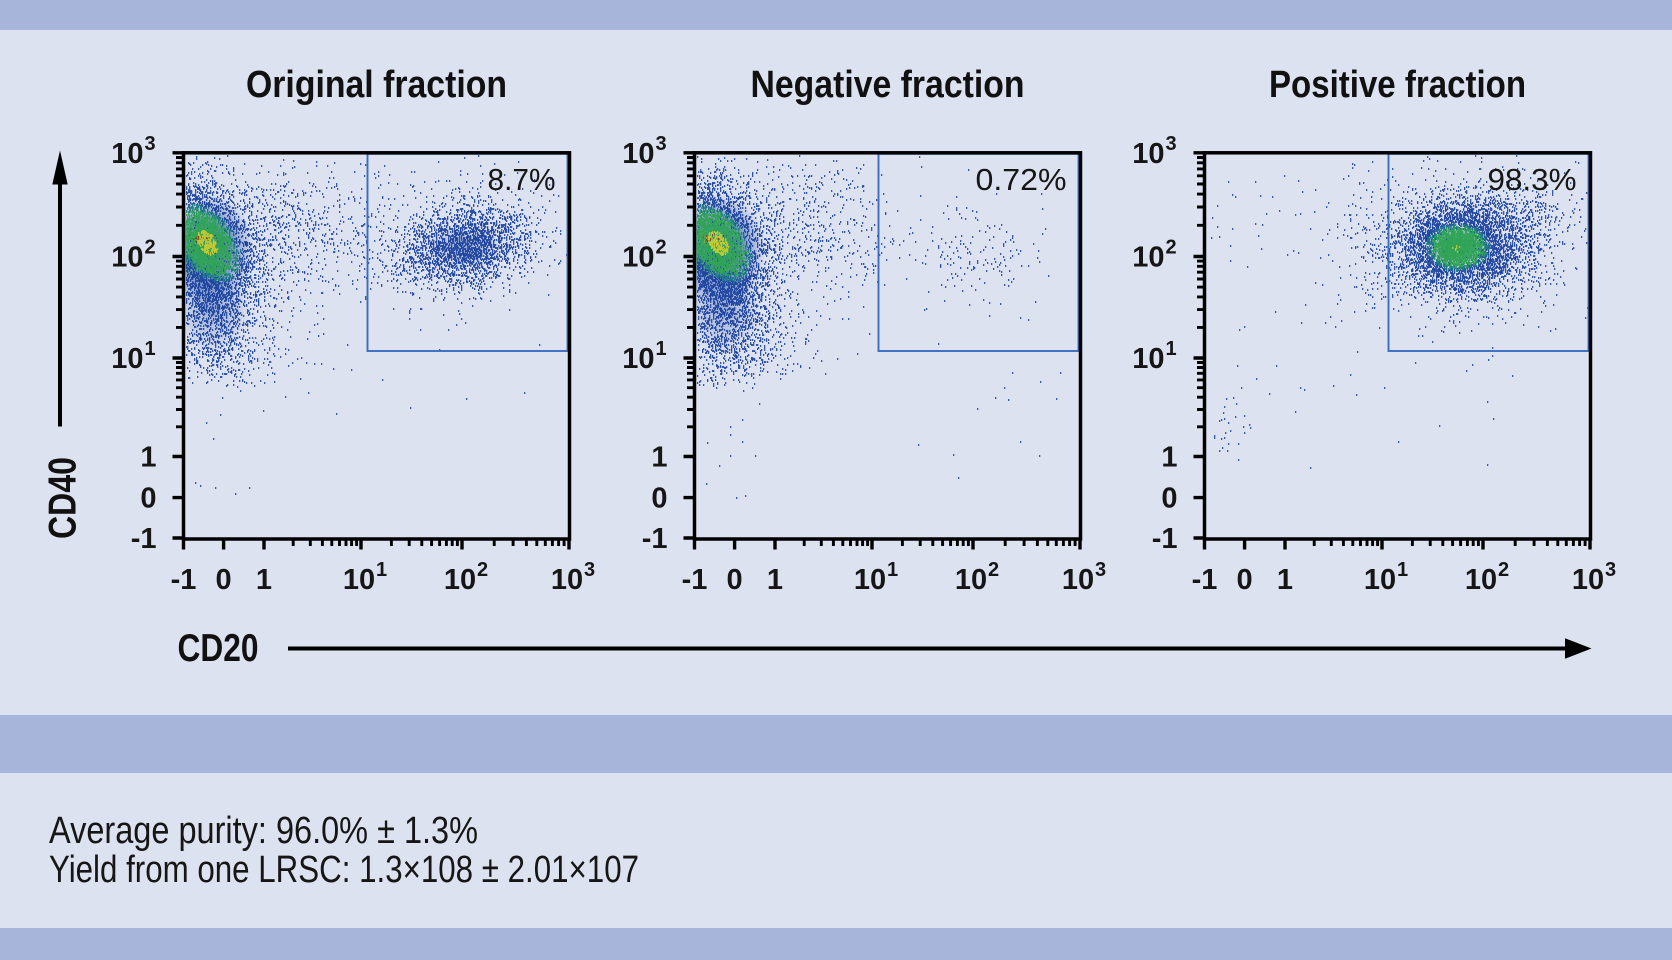 The width and height of the screenshot is (1672, 960). Describe the element at coordinates (344, 870) in the screenshot. I see `svg-text:Yield from one LRSC: 1.3×108 ±: Yield from one LRSC: 1.3×108 ± 2.01×107` at that location.